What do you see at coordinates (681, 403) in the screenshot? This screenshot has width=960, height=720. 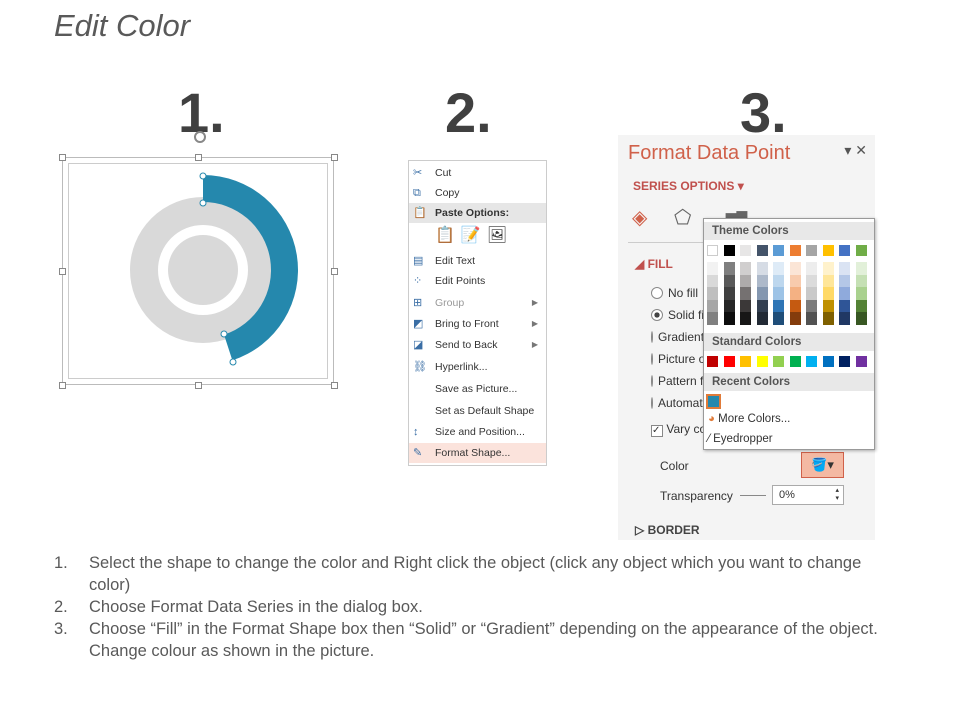 I see `fill-option-radio: Automatic` at bounding box center [681, 403].